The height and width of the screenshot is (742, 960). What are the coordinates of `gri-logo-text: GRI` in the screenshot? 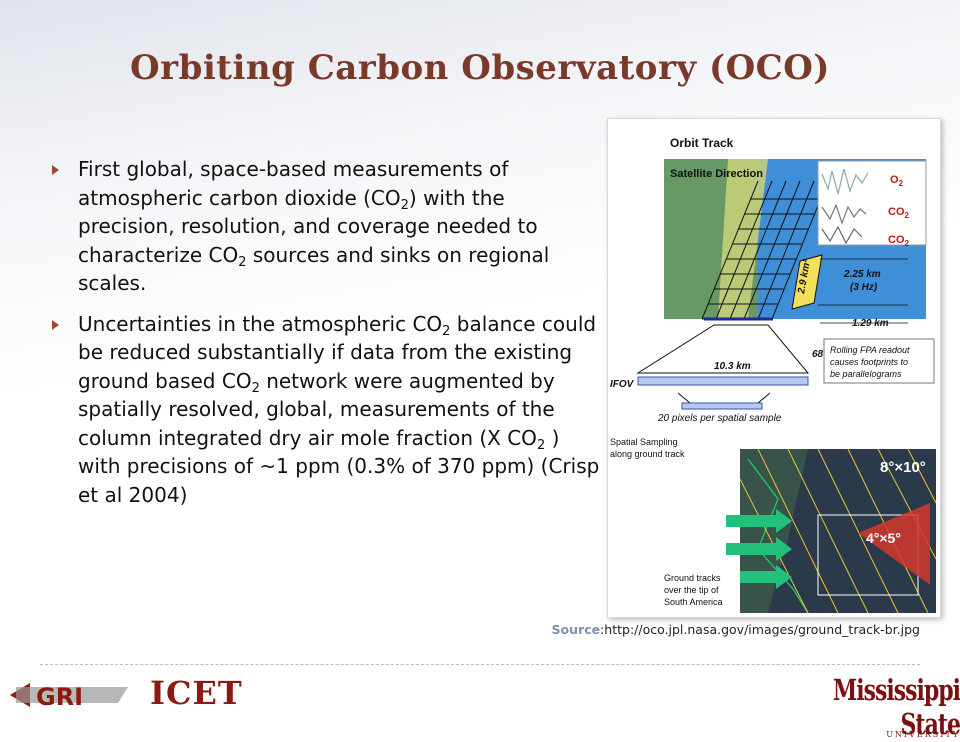 It's located at (59, 697).